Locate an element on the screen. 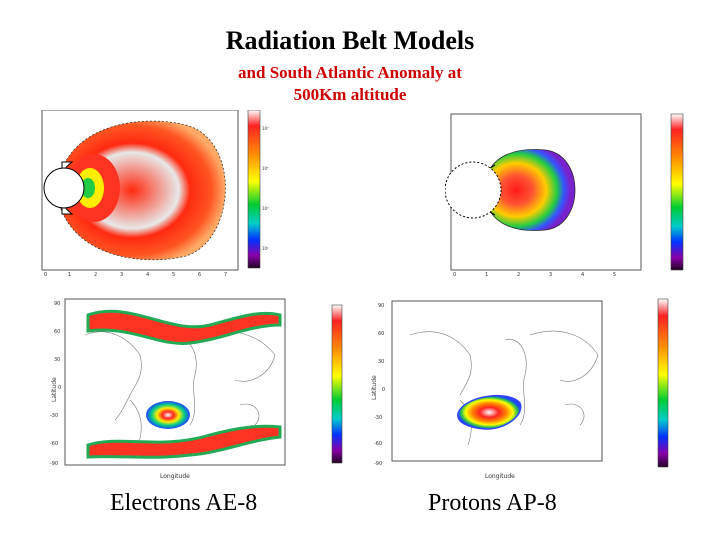 The width and height of the screenshot is (720, 540). longitude-label-left: Longitude is located at coordinates (175, 476).